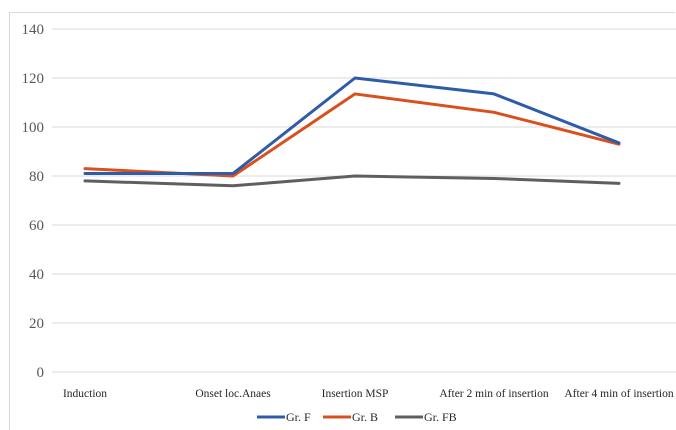 The height and width of the screenshot is (430, 676). What do you see at coordinates (618, 394) in the screenshot?
I see `x-tick-label: After 4 min of insertion` at bounding box center [618, 394].